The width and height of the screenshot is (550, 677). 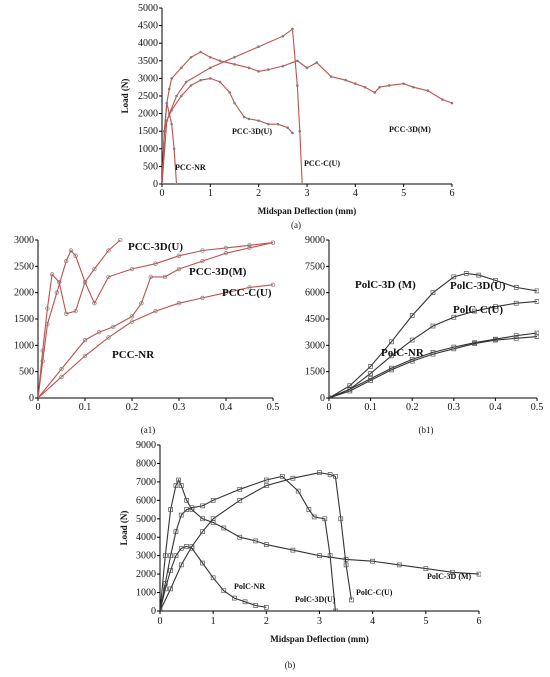 What do you see at coordinates (218, 272) in the screenshot?
I see `series-label: PCC-3D(M)` at bounding box center [218, 272].